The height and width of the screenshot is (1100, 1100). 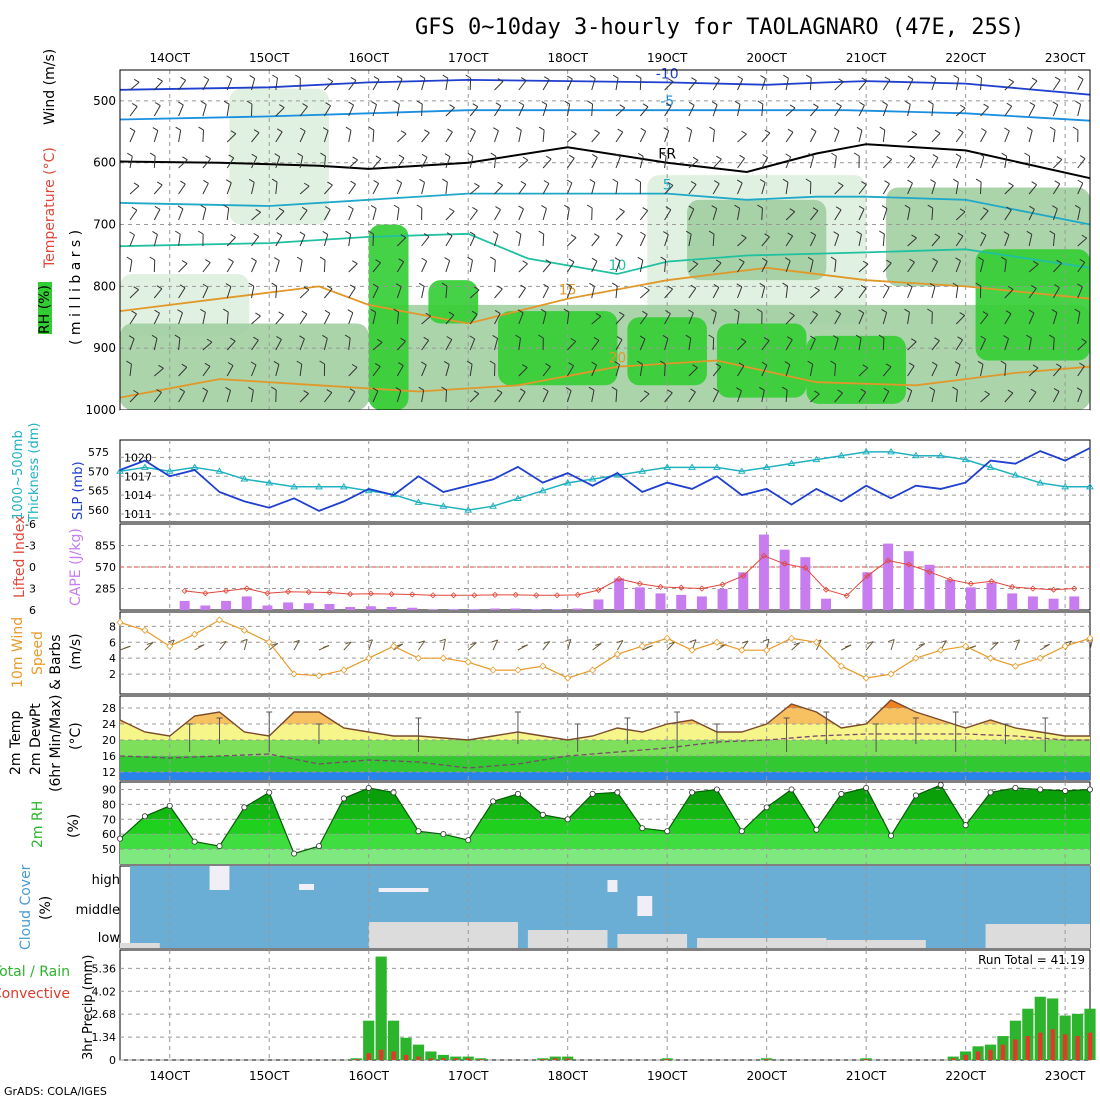 What do you see at coordinates (605, 856) in the screenshot?
I see `rh-band` at bounding box center [605, 856].